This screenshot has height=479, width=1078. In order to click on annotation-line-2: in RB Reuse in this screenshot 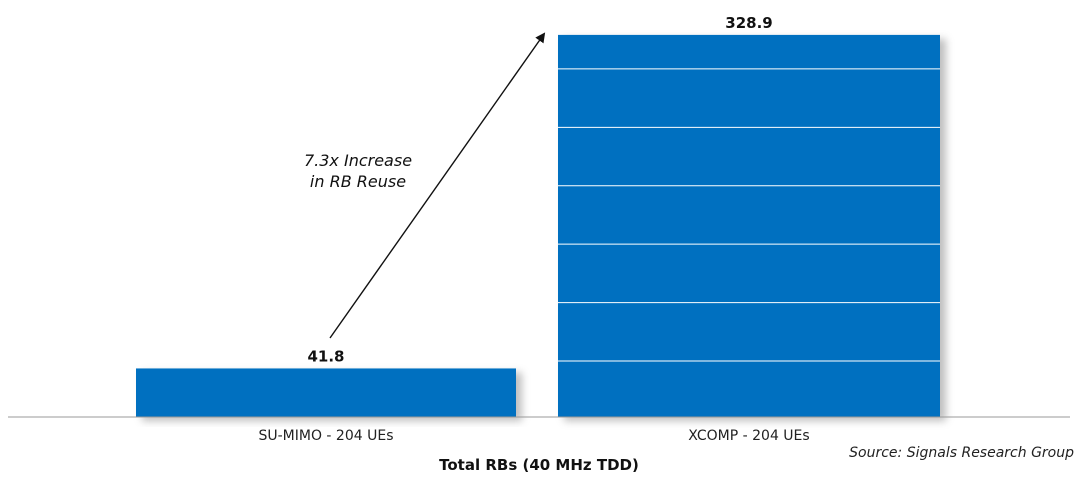, I will do `click(358, 181)`.